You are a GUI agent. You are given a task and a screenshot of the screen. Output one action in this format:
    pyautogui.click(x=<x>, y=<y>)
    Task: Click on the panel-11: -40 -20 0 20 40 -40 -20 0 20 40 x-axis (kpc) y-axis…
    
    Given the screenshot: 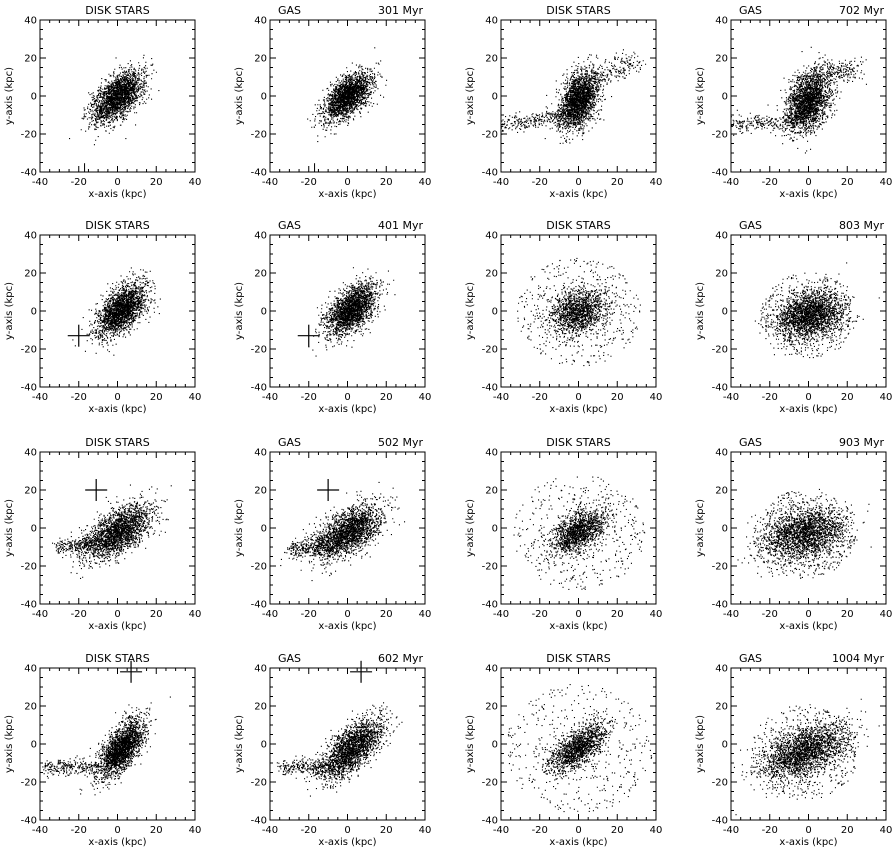 What is the action you would take?
    pyautogui.click(x=563, y=534)
    